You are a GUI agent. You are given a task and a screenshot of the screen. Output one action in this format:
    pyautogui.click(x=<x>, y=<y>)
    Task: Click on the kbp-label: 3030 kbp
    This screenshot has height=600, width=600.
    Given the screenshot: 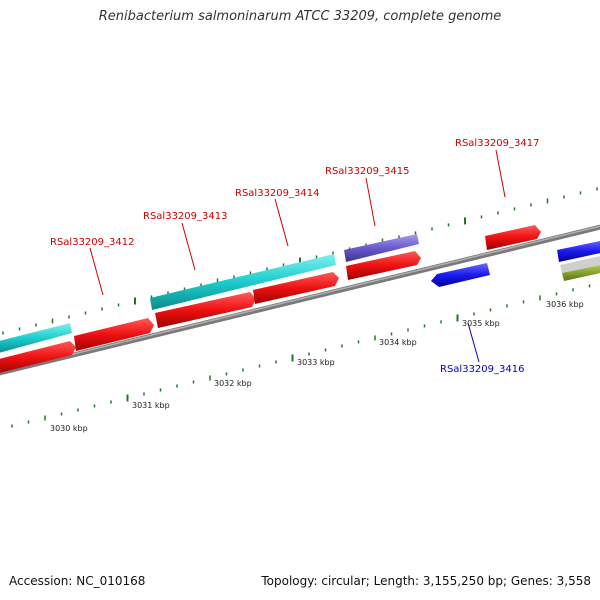 What is the action you would take?
    pyautogui.click(x=69, y=428)
    